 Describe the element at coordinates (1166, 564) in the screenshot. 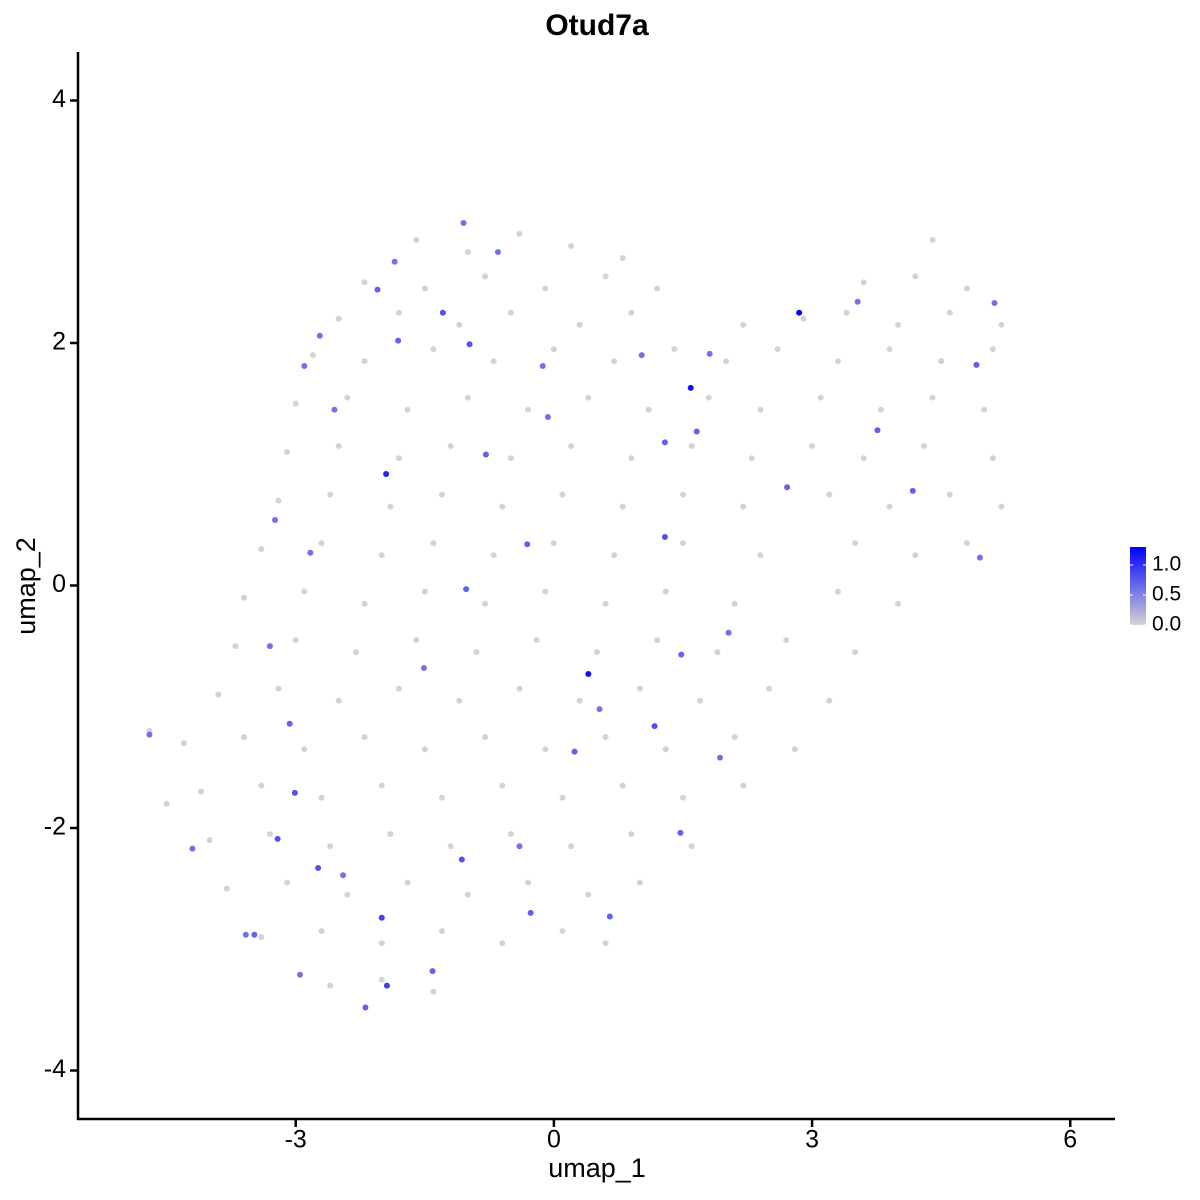

I see `colorbar-label: 1.0` at that location.